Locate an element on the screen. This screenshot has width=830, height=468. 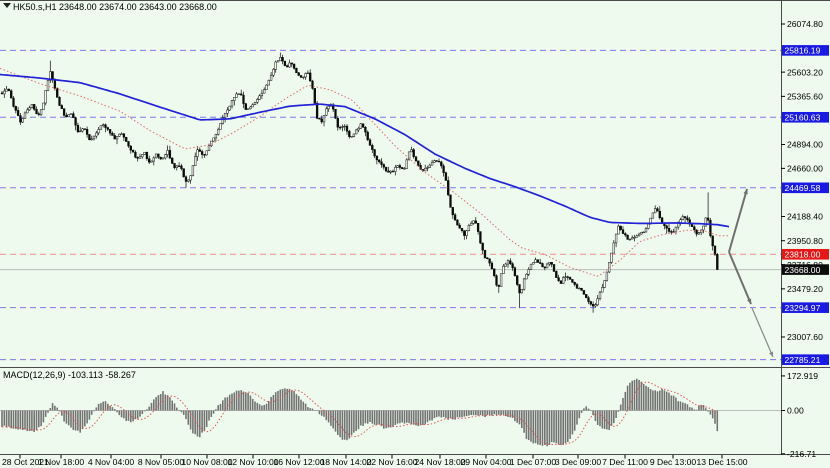
price-axis-label: 25365.60 is located at coordinates (805, 97).